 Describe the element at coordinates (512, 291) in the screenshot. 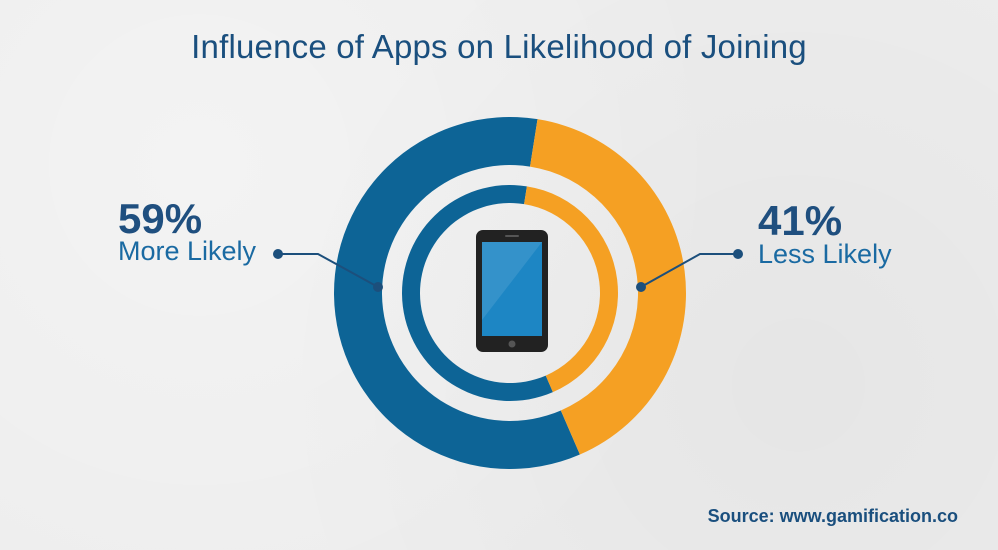

I see `smartphone-icon` at that location.